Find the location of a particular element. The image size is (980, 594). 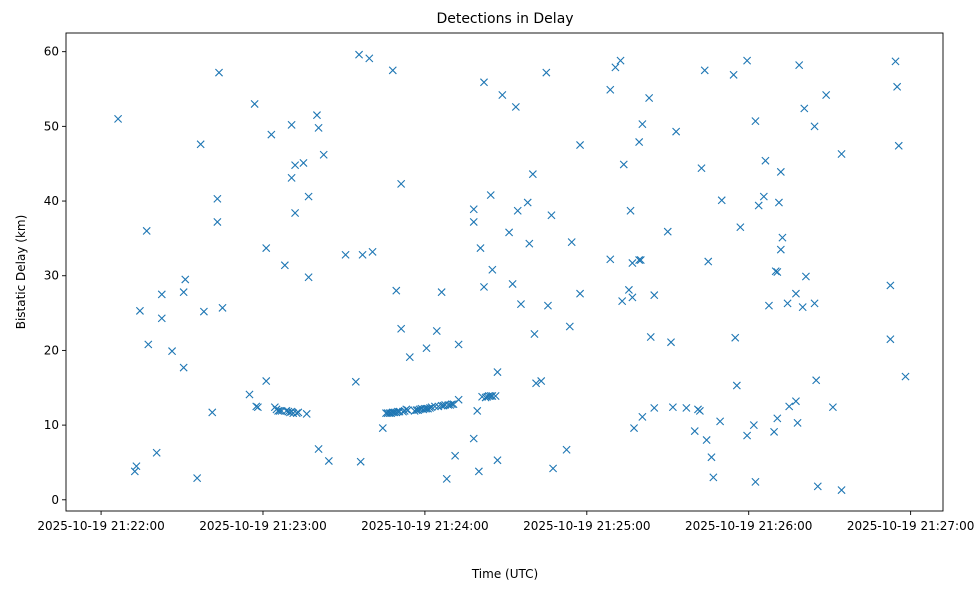

x-tick-label: 2025-10-19 21:25:00 is located at coordinates (586, 526).